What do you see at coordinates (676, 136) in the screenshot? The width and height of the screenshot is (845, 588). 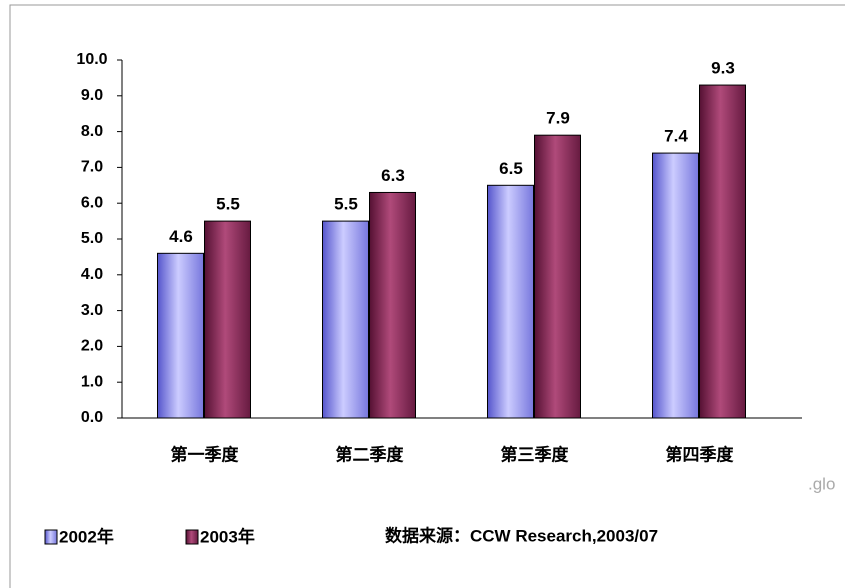 I see `value-label: 7.4` at bounding box center [676, 136].